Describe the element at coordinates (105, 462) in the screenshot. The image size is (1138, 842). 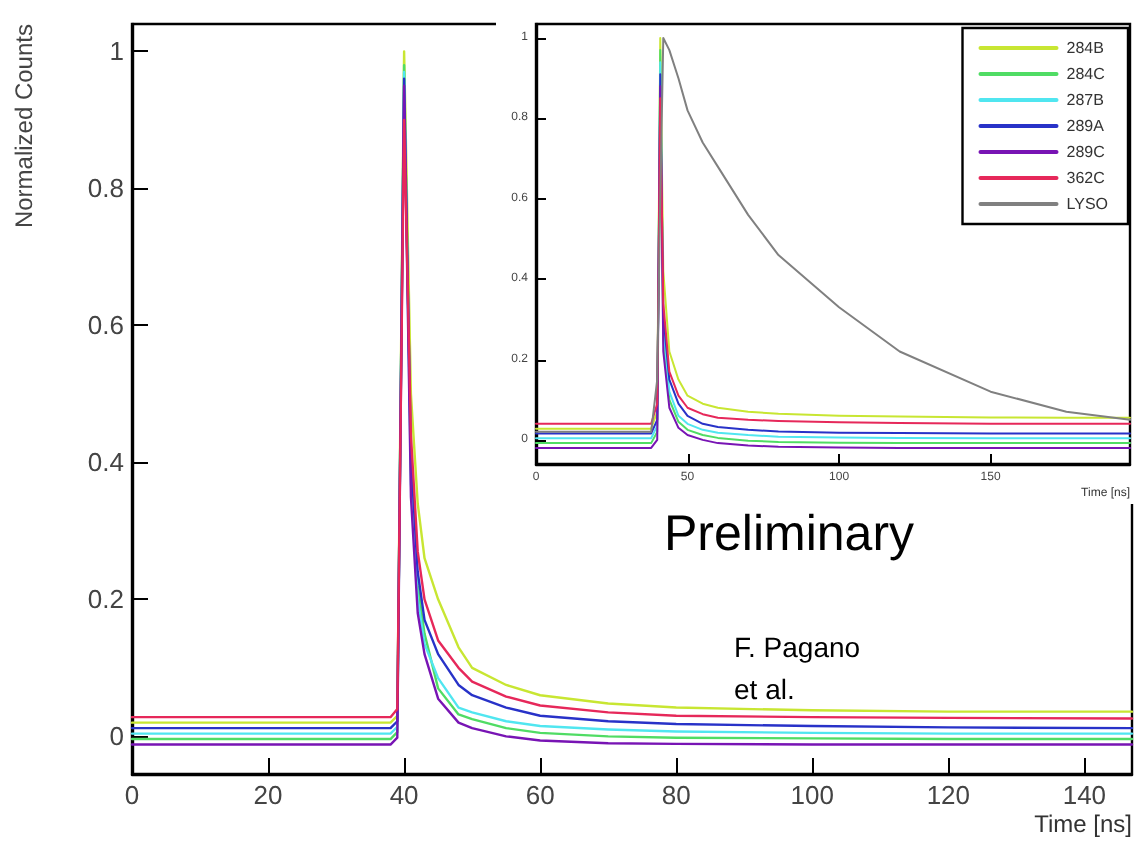
I see `y-tick-label: 0.4` at that location.